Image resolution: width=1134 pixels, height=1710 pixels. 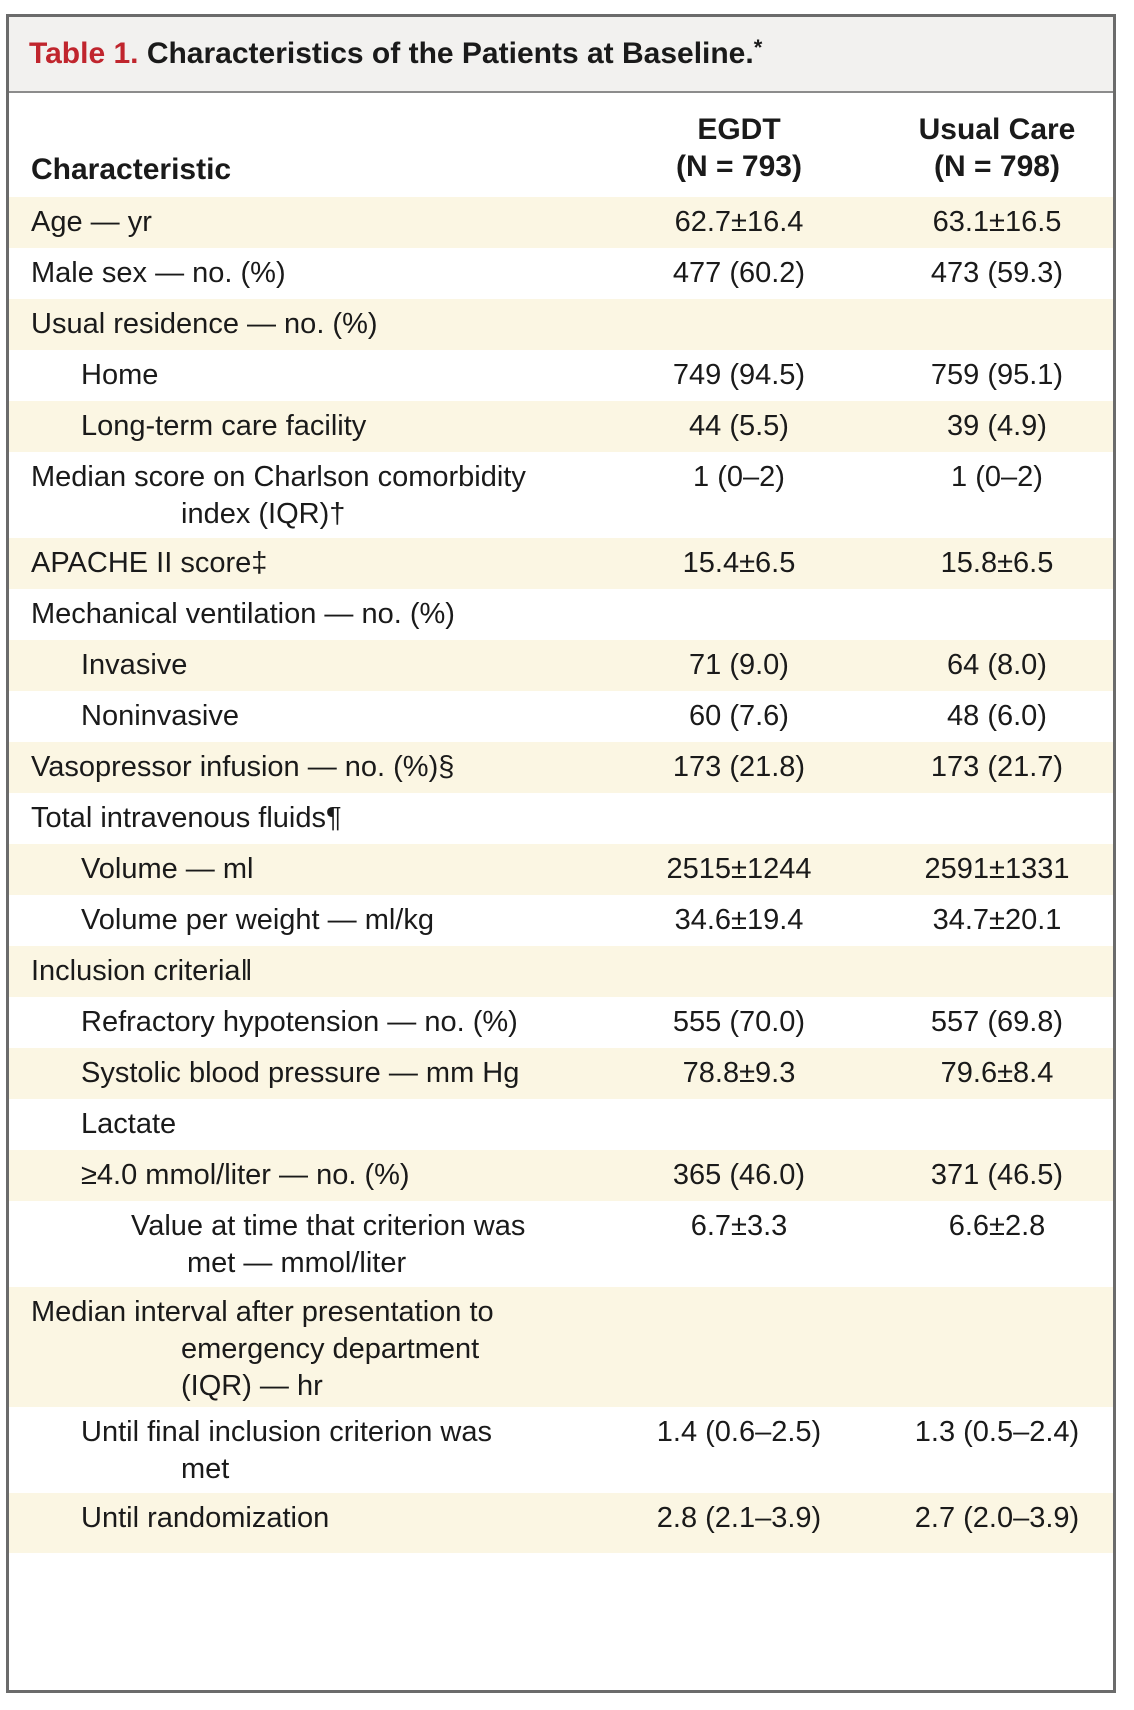 I want to click on row-label: Long-term care facility, so click(x=224, y=426).